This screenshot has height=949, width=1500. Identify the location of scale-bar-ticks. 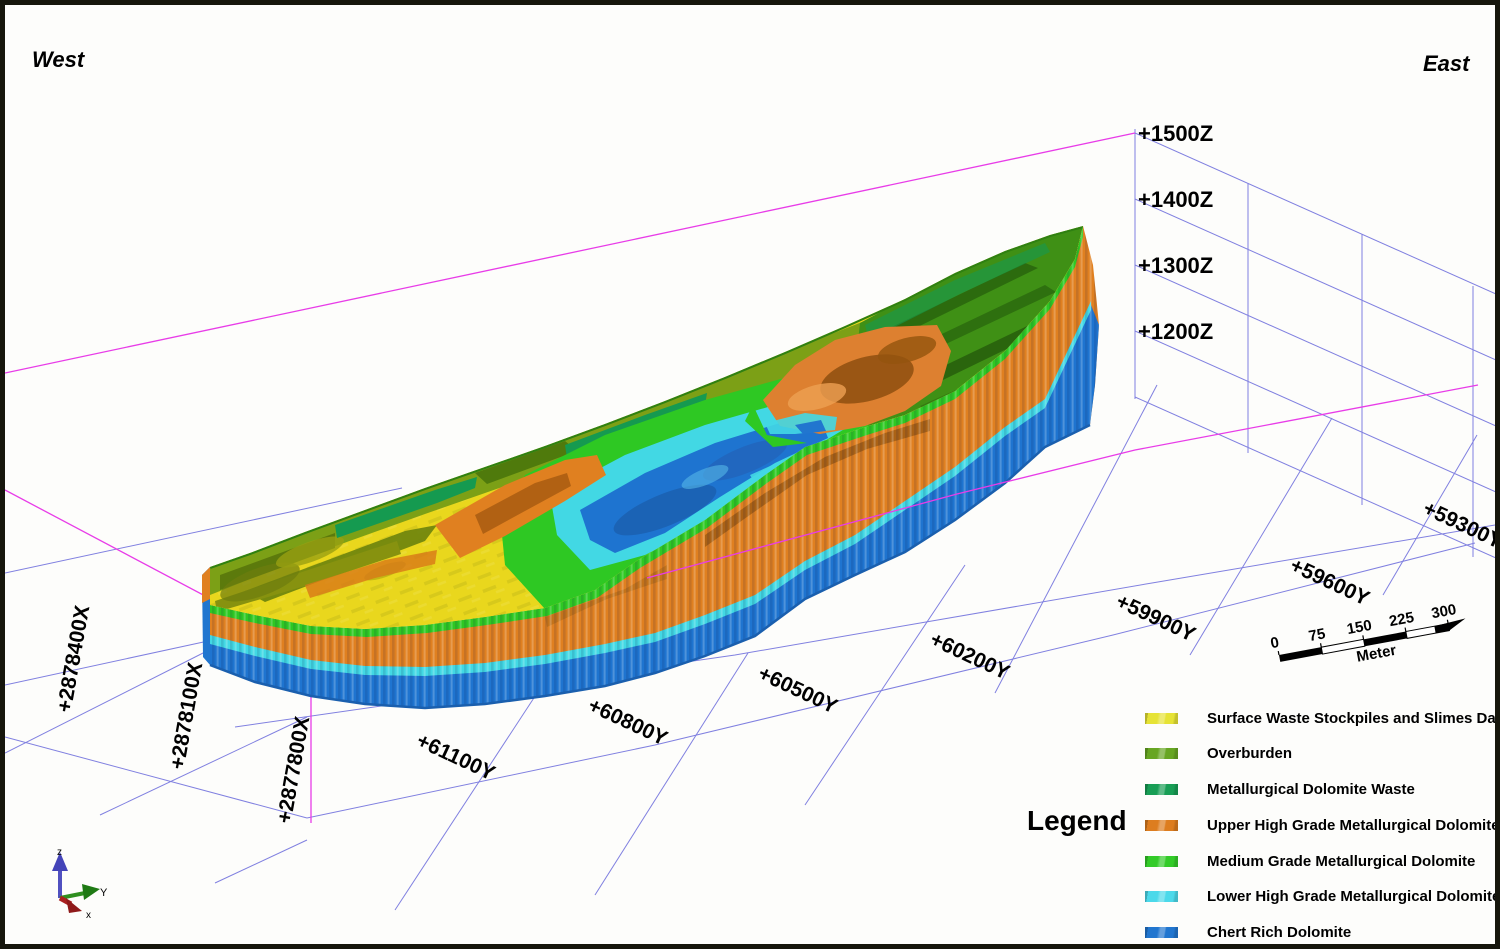
(1363, 637).